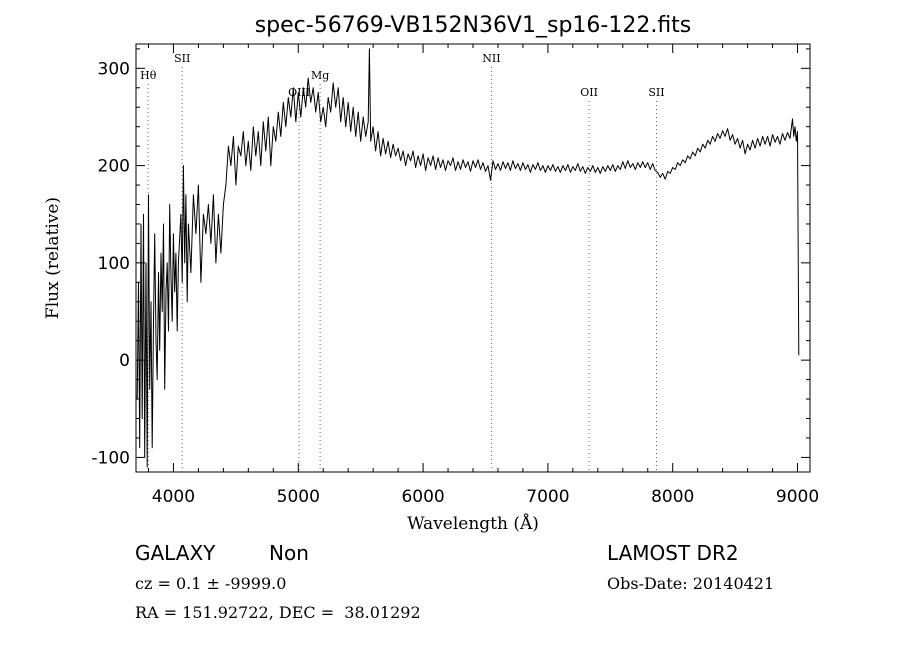 The width and height of the screenshot is (900, 650). I want to click on object-subclass: Non, so click(289, 553).